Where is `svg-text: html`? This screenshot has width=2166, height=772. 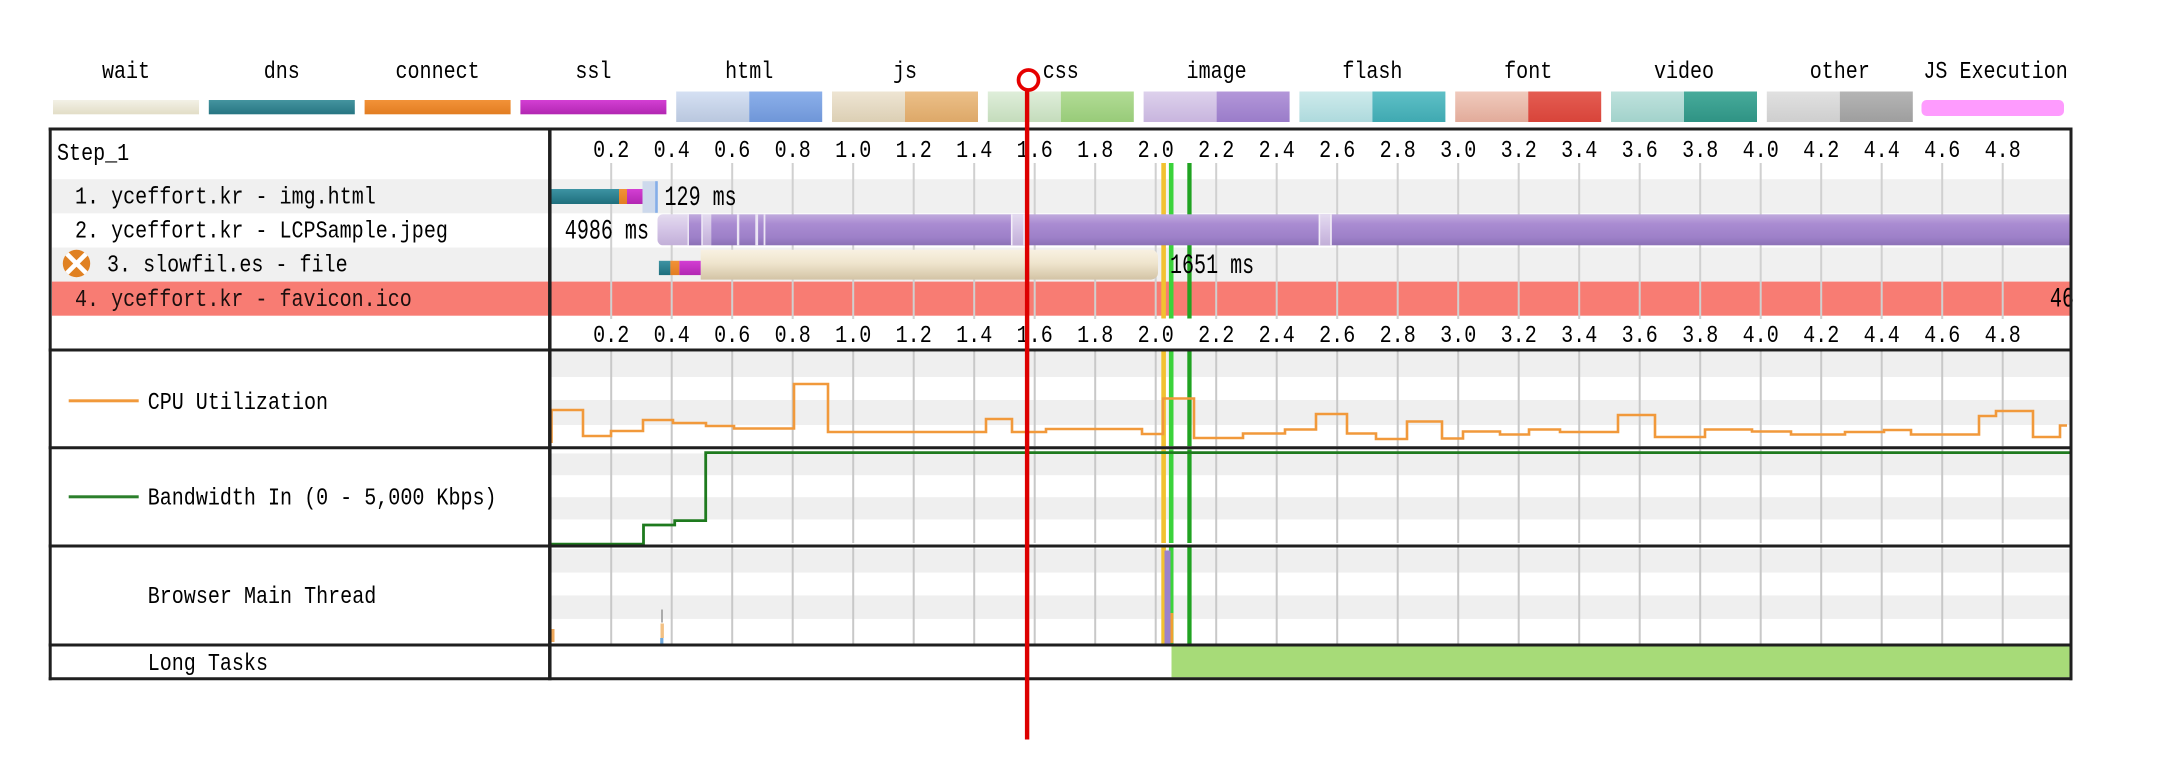
svg-text: html is located at coordinates (749, 72).